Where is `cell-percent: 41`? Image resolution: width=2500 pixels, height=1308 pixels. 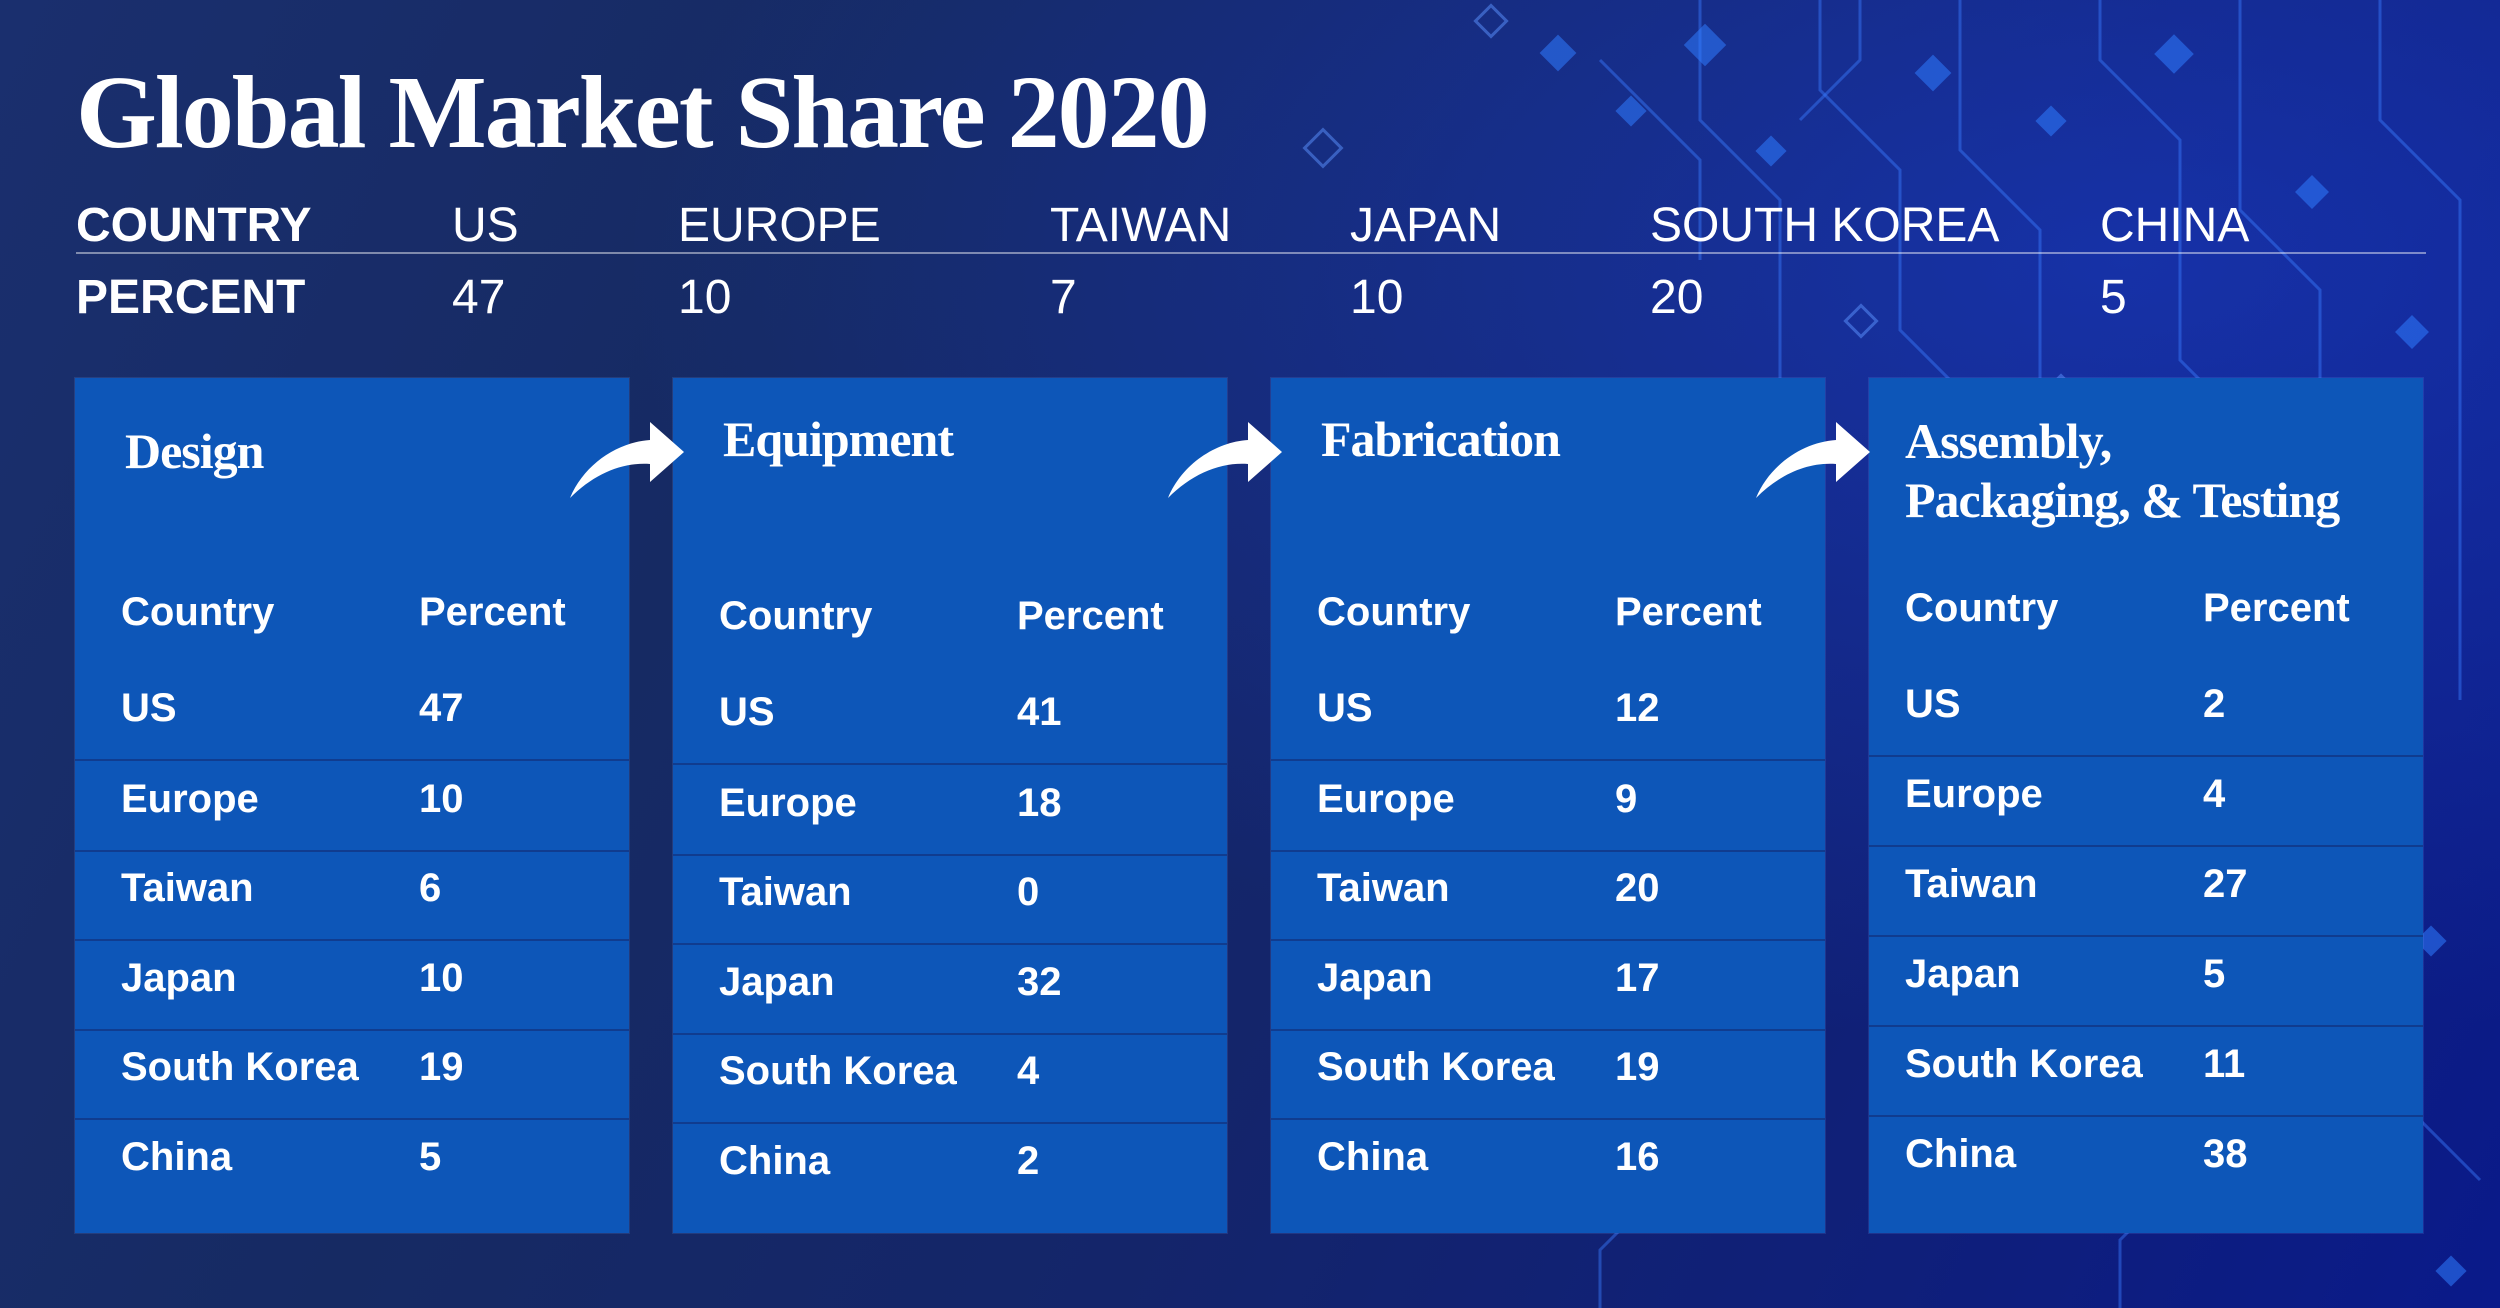 cell-percent: 41 is located at coordinates (1039, 712).